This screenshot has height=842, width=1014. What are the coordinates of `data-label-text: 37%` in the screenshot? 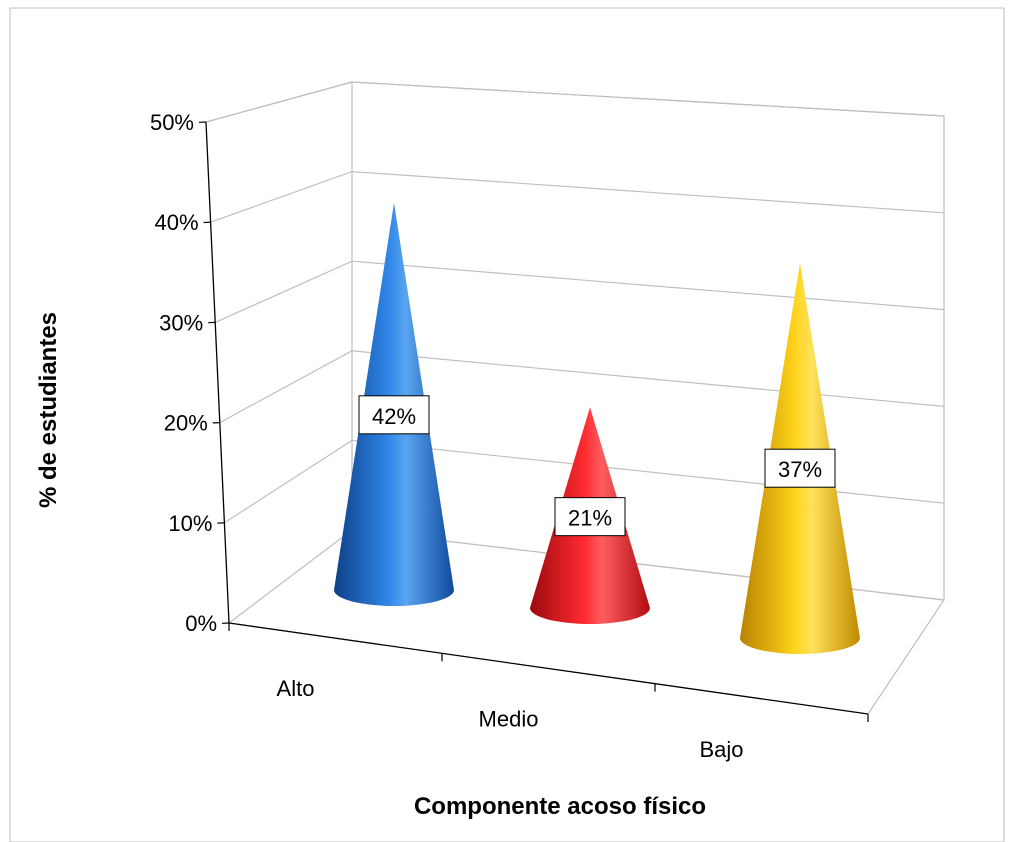 It's located at (800, 469).